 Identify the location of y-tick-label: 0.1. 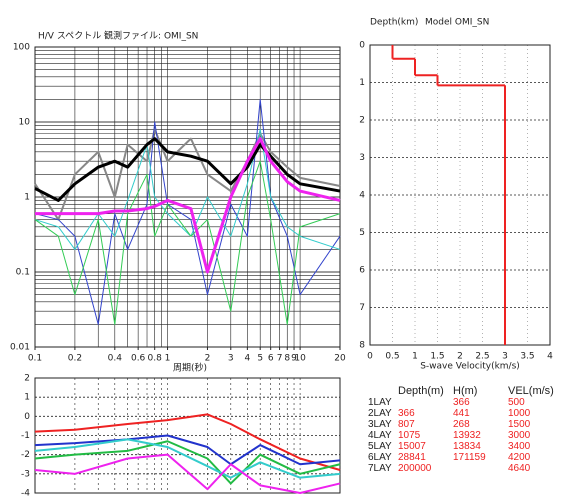
(23, 273).